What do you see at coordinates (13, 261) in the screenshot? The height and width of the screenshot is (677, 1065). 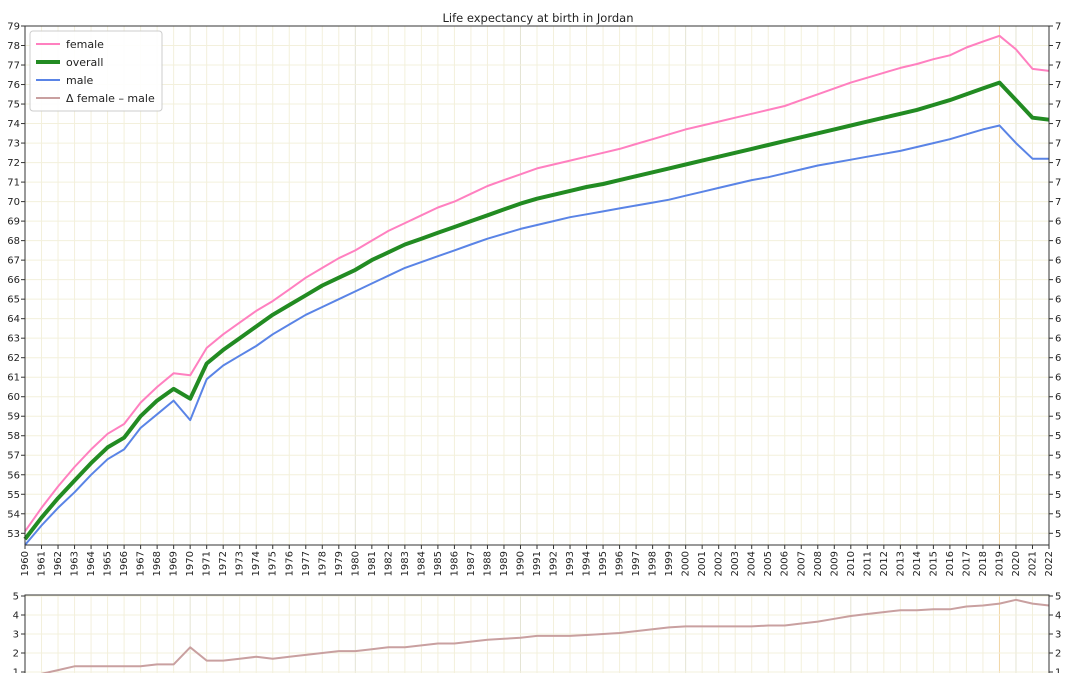 I see `y-tick-label: 67` at bounding box center [13, 261].